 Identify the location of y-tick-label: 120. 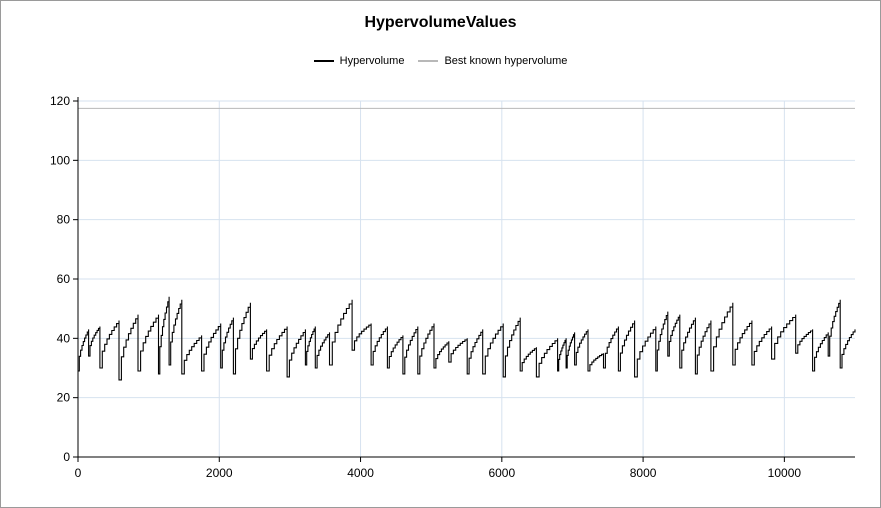
(60, 101).